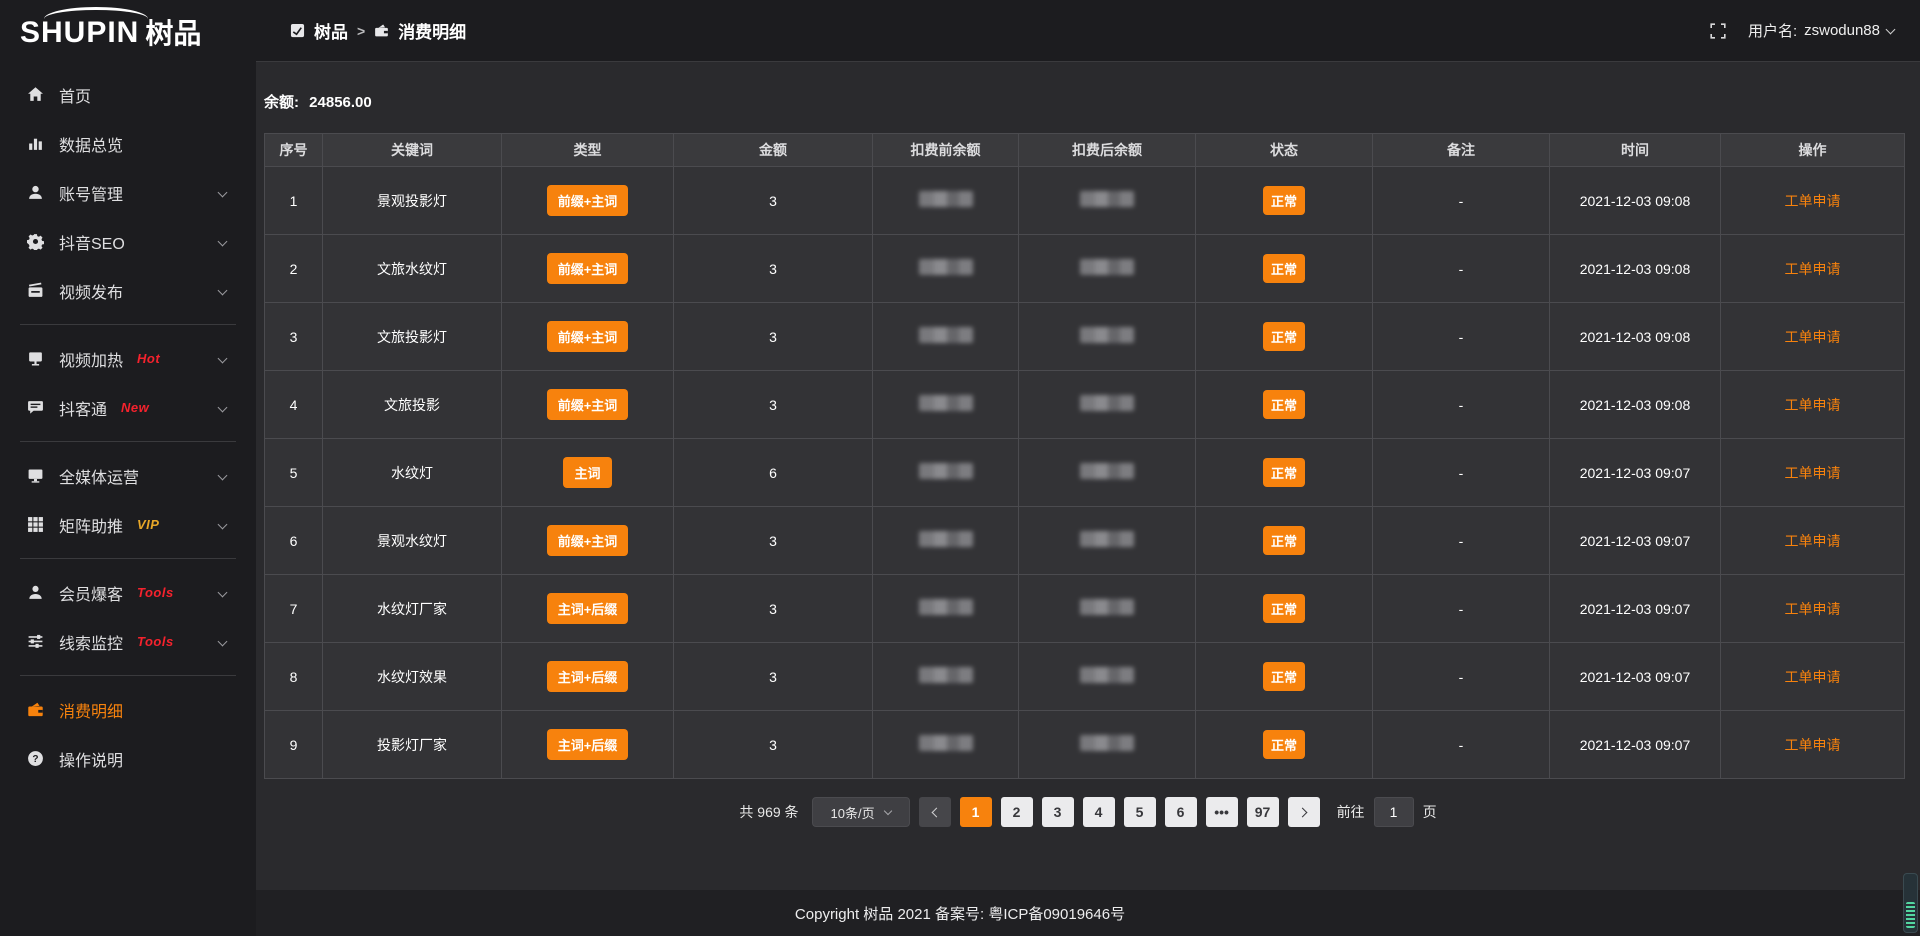 This screenshot has height=936, width=1920. Describe the element at coordinates (331, 32) in the screenshot. I see `breadcrumb-root: 树品` at that location.